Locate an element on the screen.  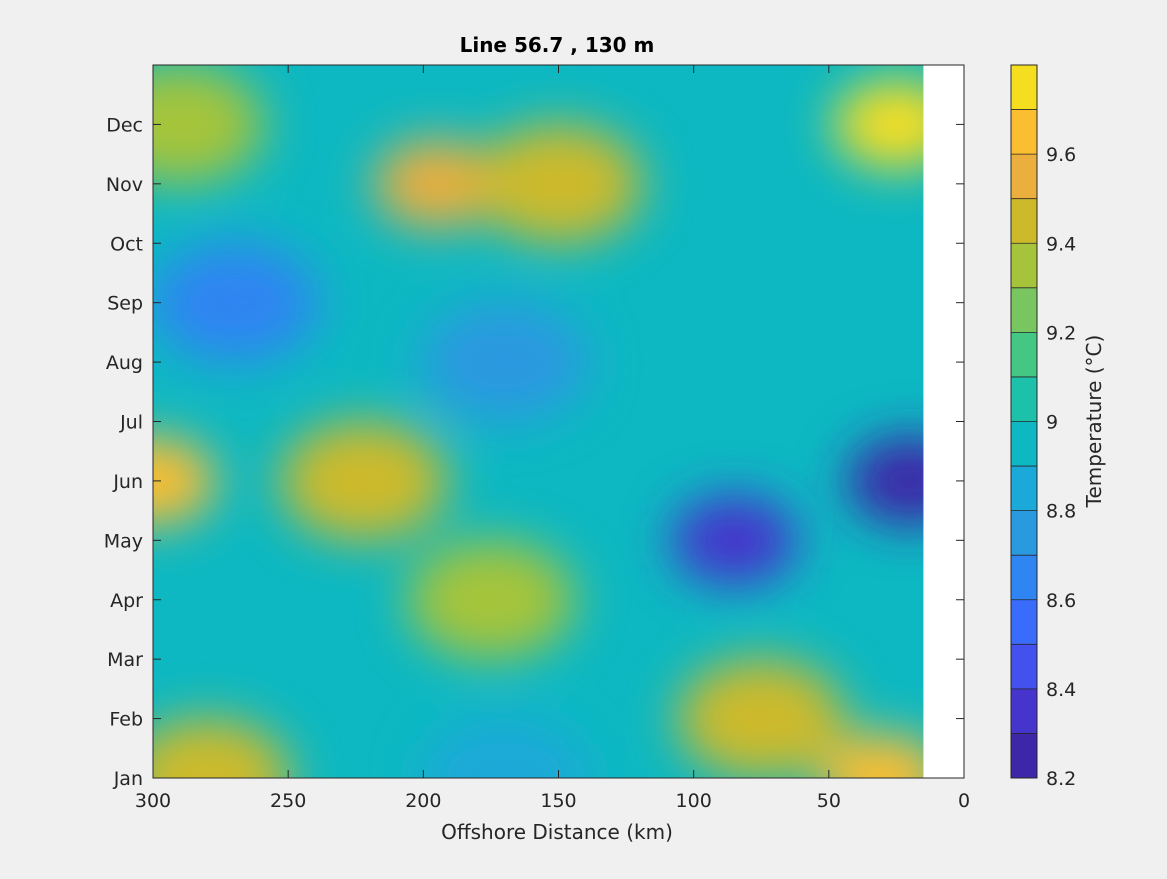
y-tick-label: Aug is located at coordinates (124, 363).